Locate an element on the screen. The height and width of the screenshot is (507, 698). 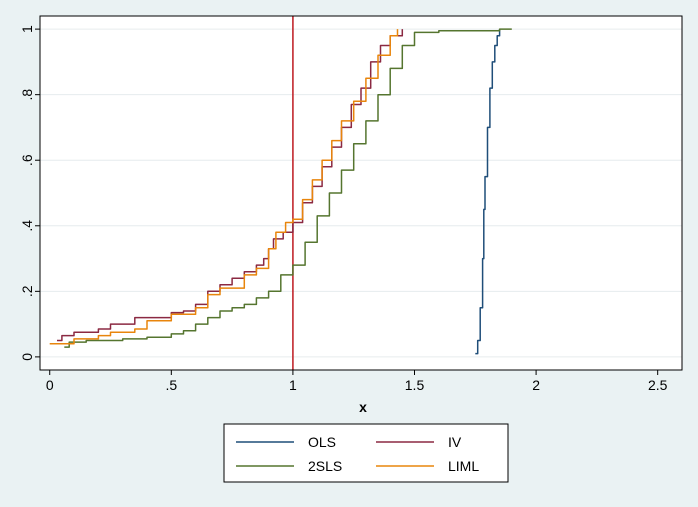
legend: OLS IV 2SLS LIML is located at coordinates (366, 453).